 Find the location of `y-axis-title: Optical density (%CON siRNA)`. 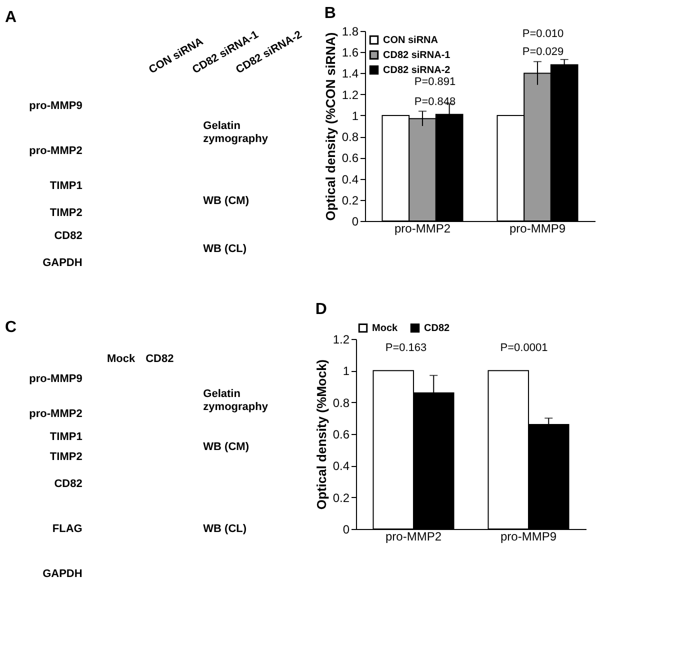

y-axis-title: Optical density (%CON siRNA) is located at coordinates (330, 126).